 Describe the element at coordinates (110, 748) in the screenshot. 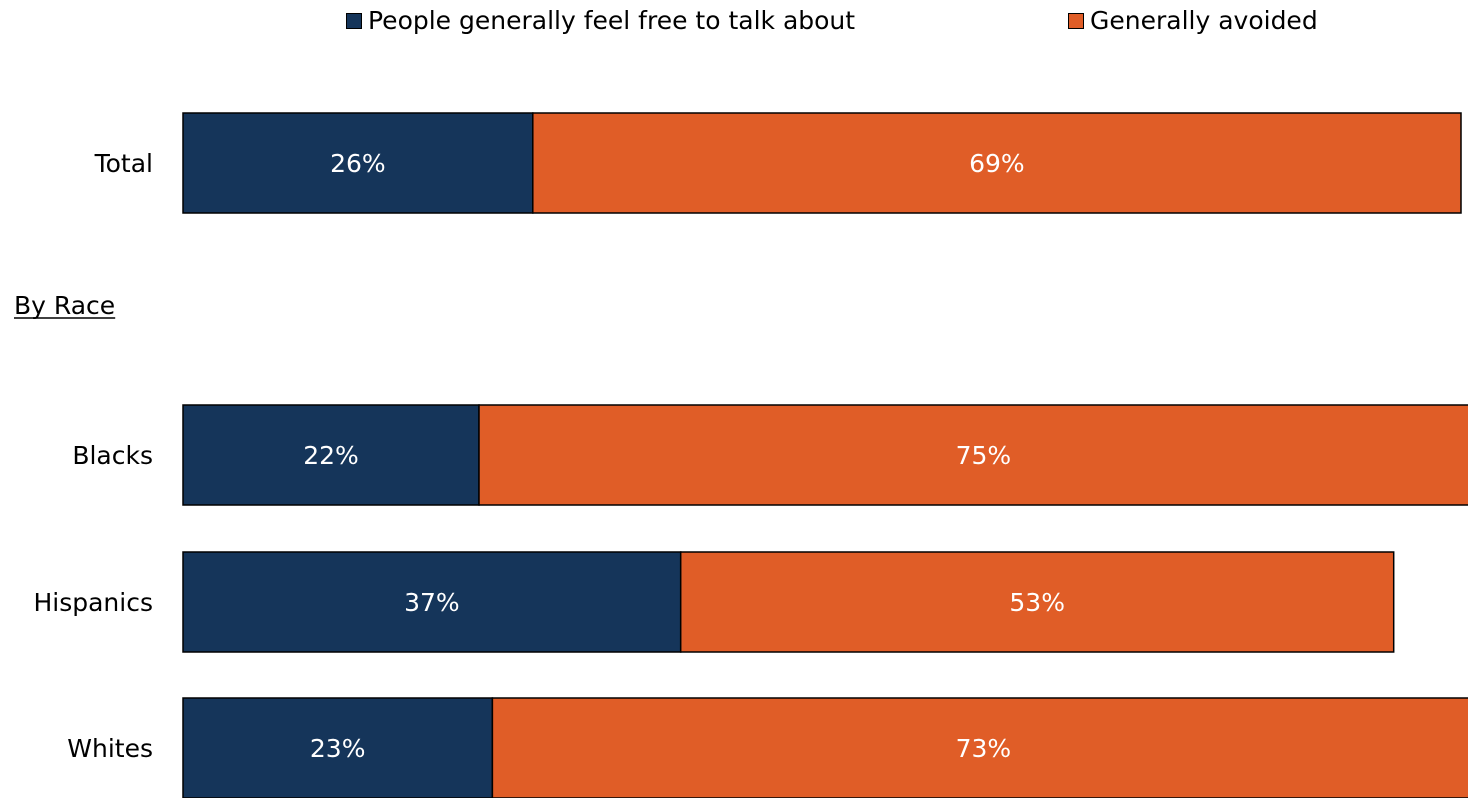

I see `category-label-whites: Whites` at that location.